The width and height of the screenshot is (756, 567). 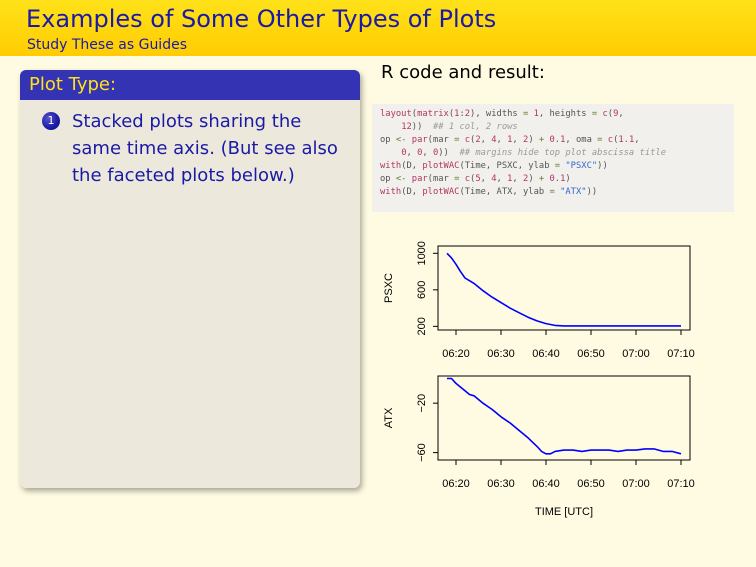 I want to click on code-line: op <- par(mar = c(5, 4, 1, 2) + 0.1), so click(x=475, y=179).